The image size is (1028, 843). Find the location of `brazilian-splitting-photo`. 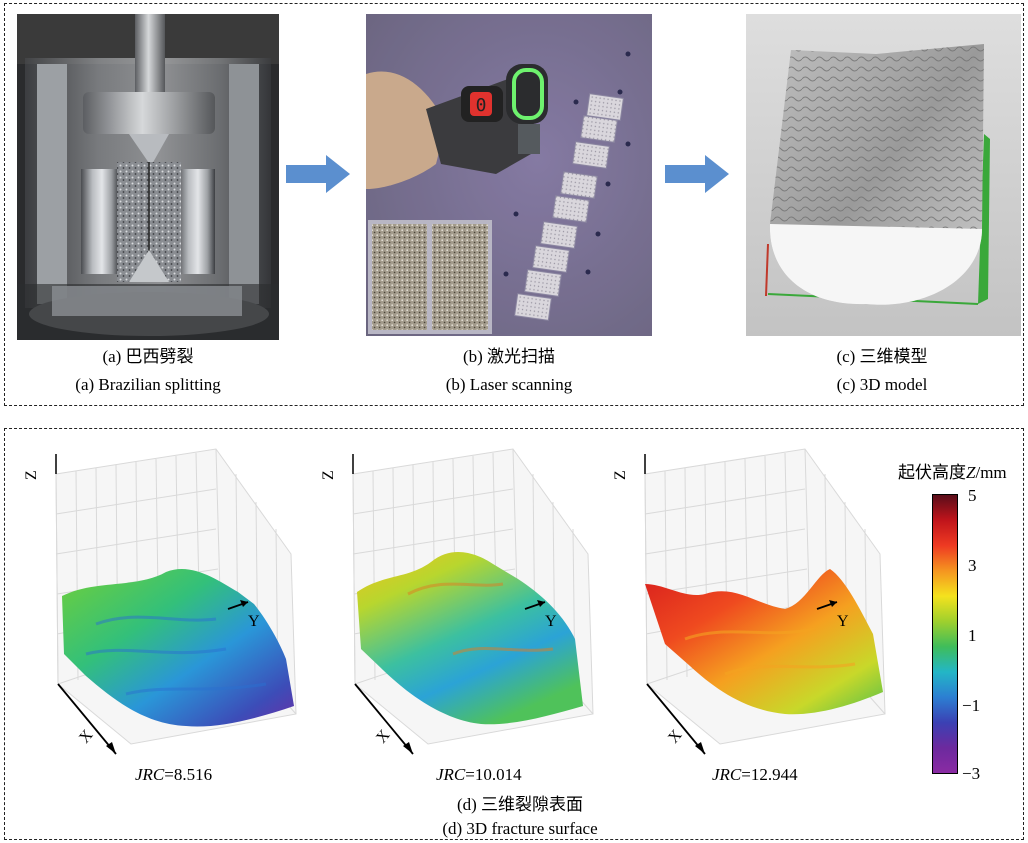

brazilian-splitting-photo is located at coordinates (148, 177).